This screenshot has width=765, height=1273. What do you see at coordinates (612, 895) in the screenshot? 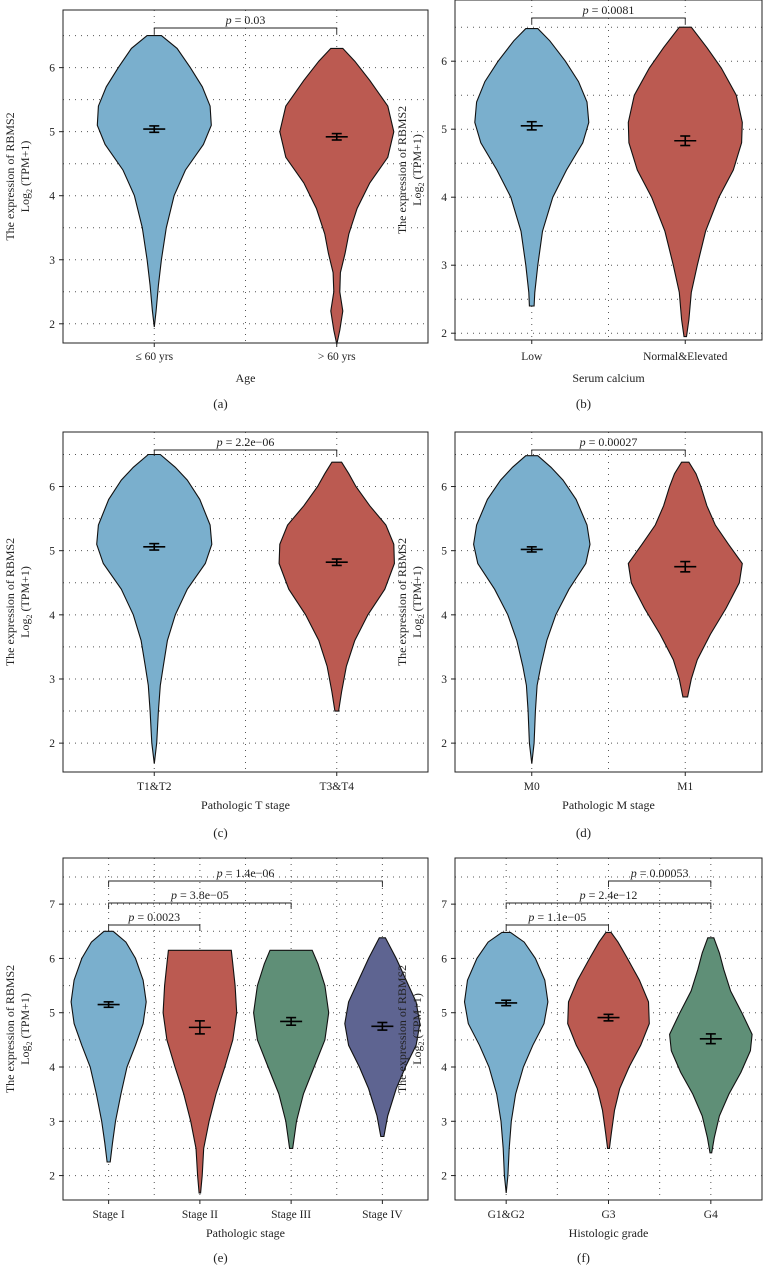
I see `p-value: = 2.4e−12` at bounding box center [612, 895].